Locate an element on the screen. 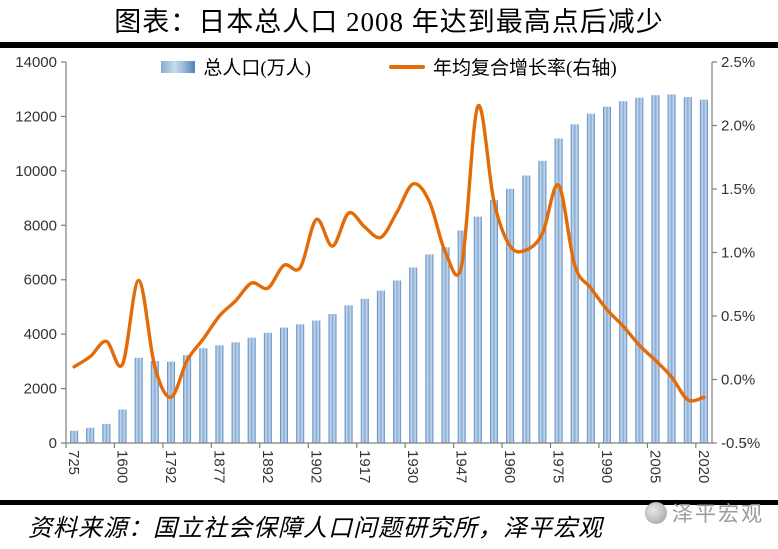 This screenshot has width=778, height=549. source-text: 资料来源：国立社会保障人口问题研究所，泽平宏观 is located at coordinates (315, 529).